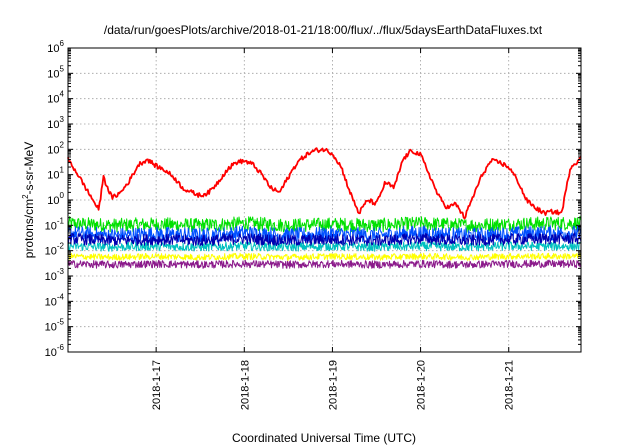 The height and width of the screenshot is (448, 640). I want to click on y-axis-label-suffix: -s-sr-MeV, so click(29, 168).